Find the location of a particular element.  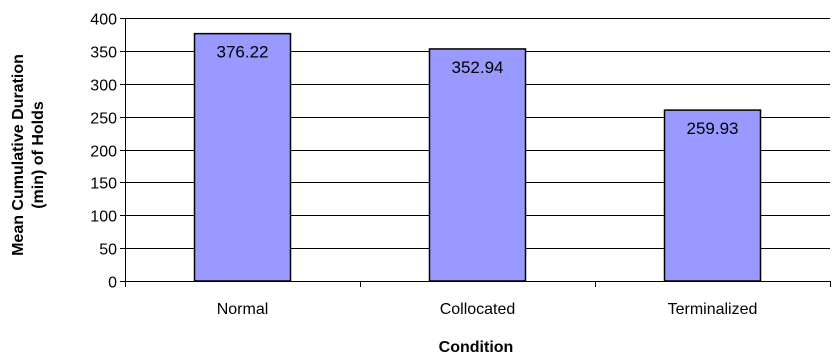

y-axis-title-line-2: (min) of Holds is located at coordinates (38, 155).